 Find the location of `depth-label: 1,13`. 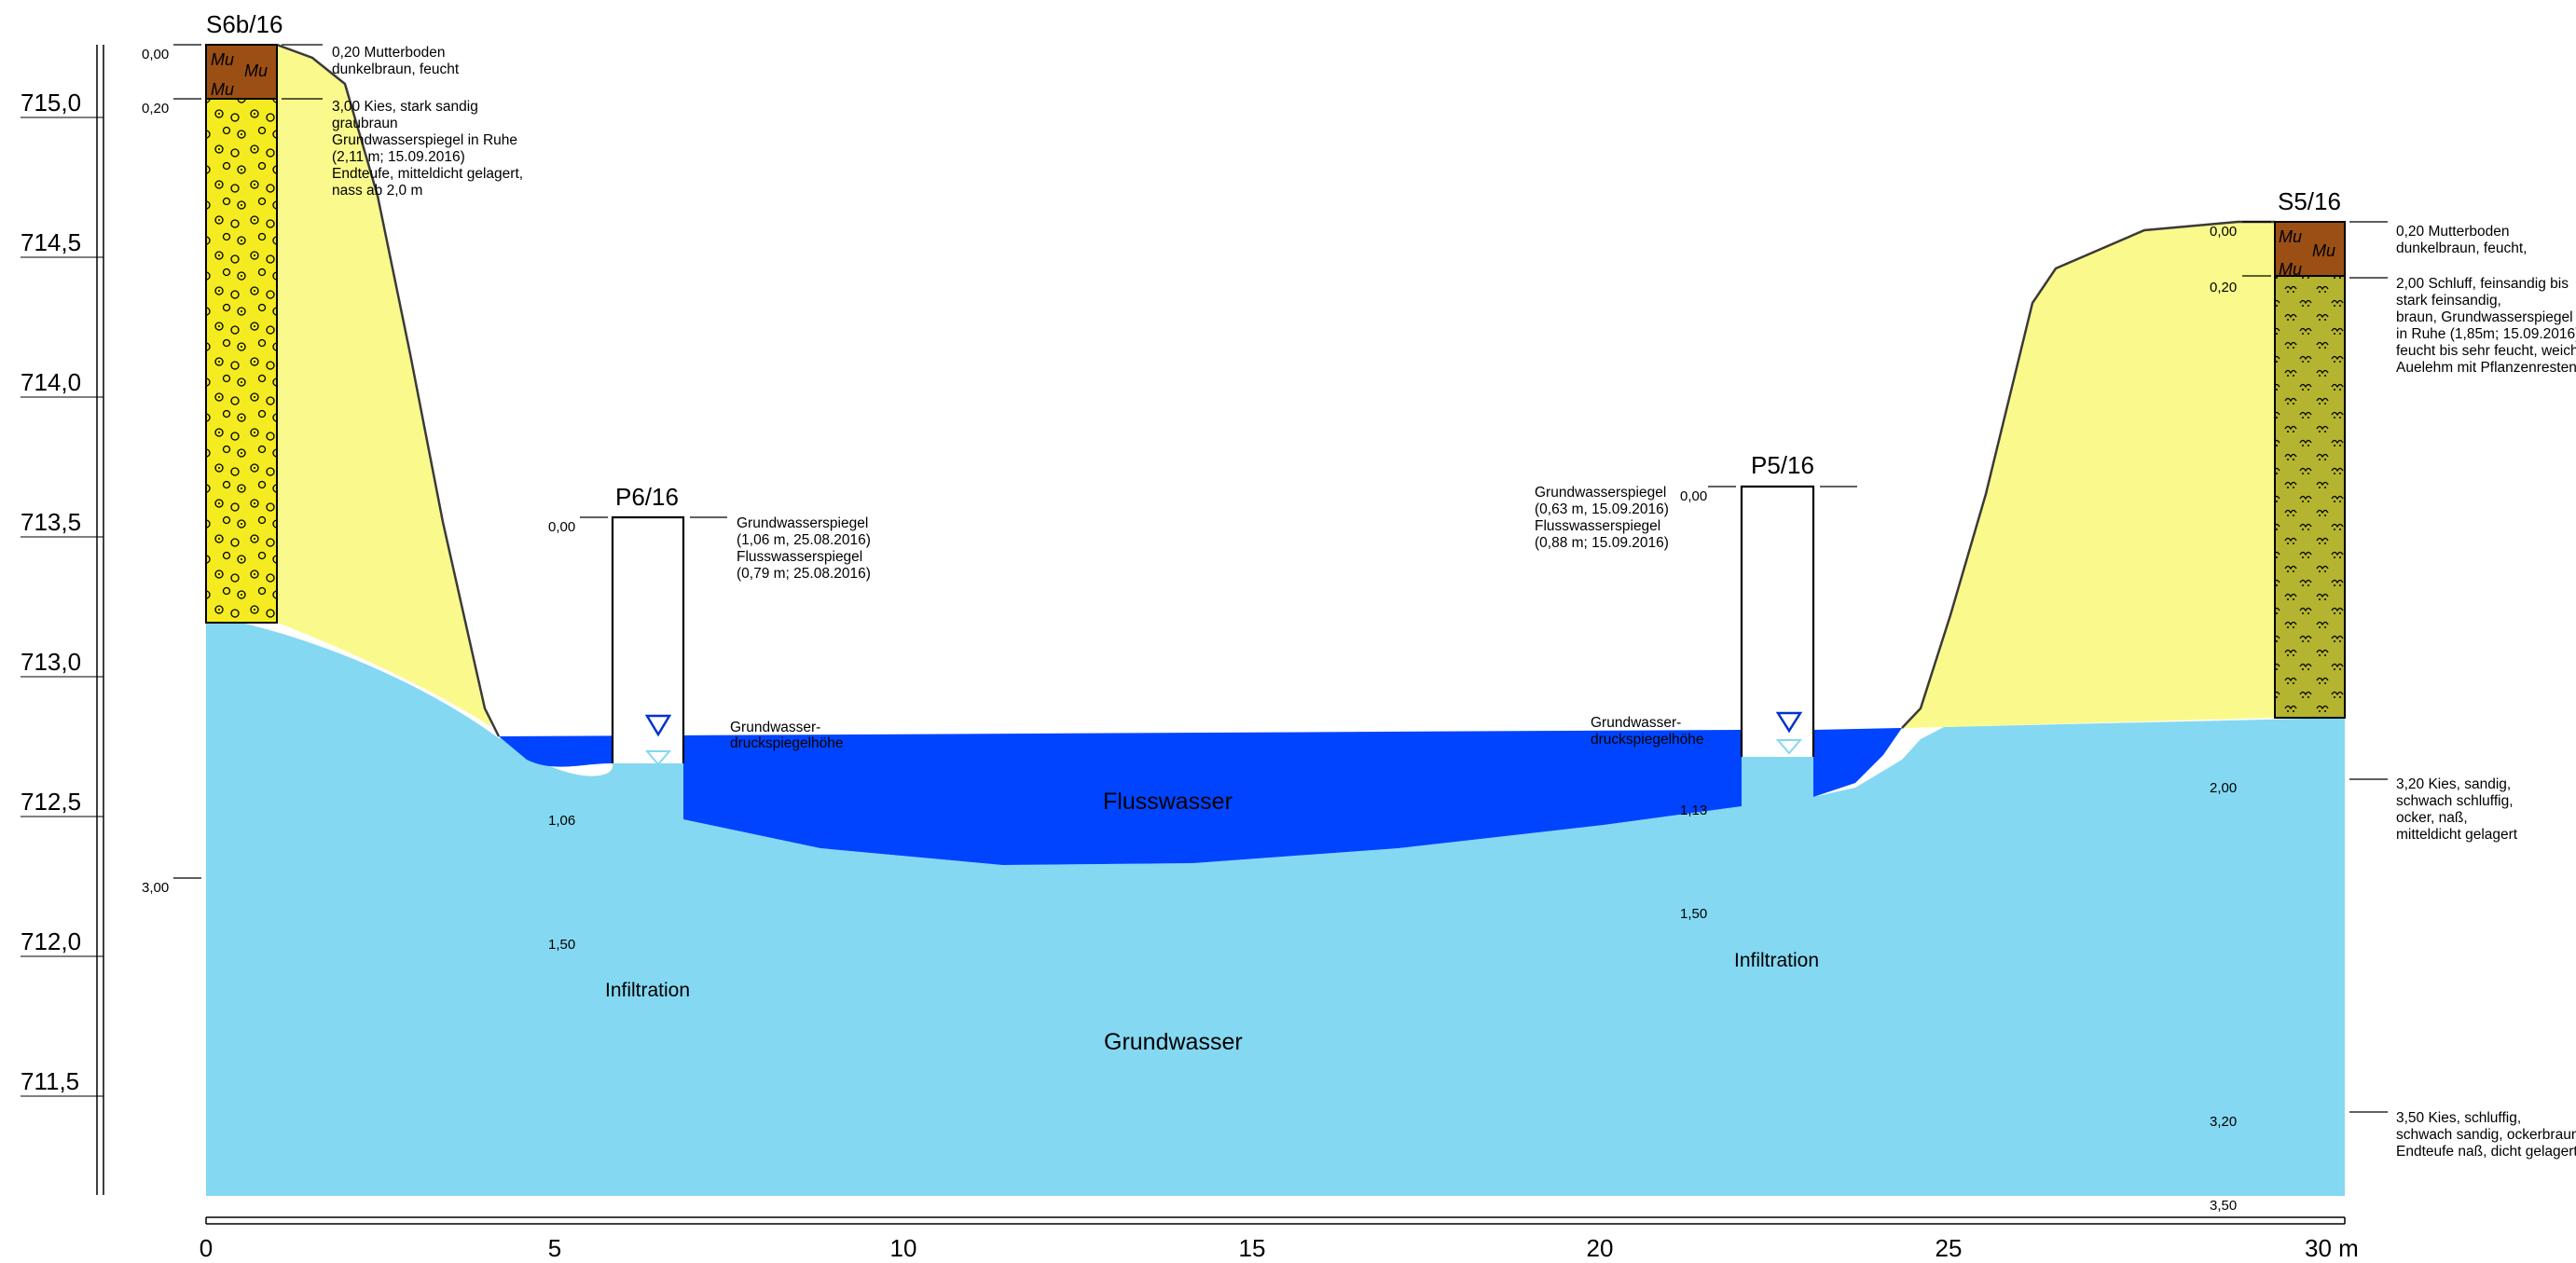

depth-label: 1,13 is located at coordinates (1693, 811).